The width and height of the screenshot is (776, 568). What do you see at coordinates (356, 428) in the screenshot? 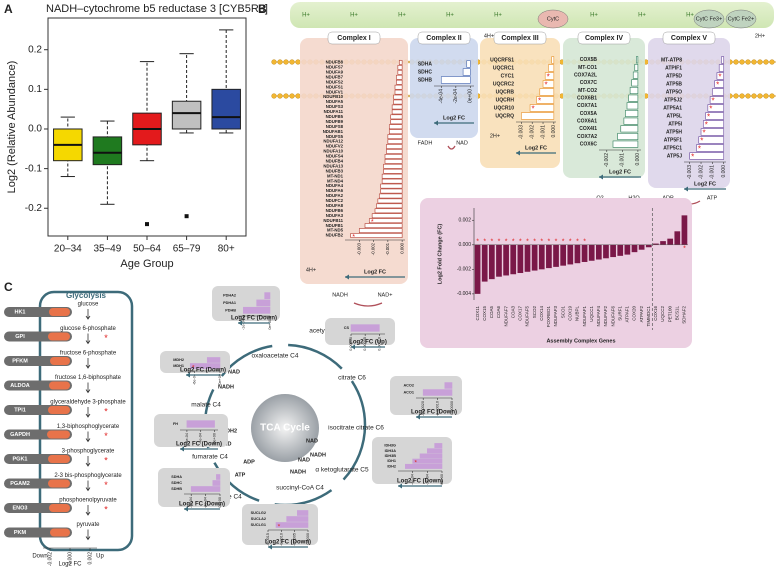
I see `metabolite: isocitrate citrate C6` at bounding box center [356, 428].